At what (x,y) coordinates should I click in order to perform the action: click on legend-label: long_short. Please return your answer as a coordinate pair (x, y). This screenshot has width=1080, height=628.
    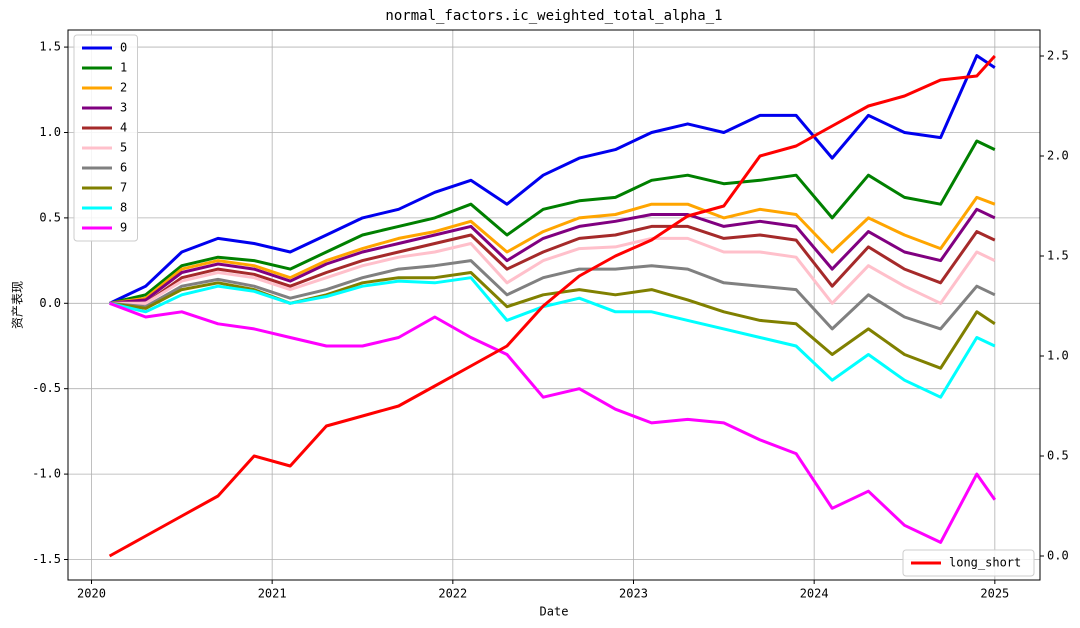
    Looking at the image, I should click on (985, 563).